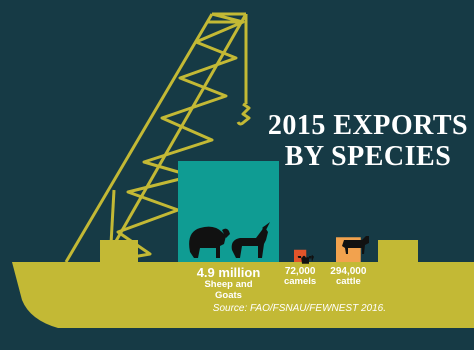 This screenshot has width=474, height=350. Describe the element at coordinates (355, 245) in the screenshot. I see `cattle-icon` at that location.